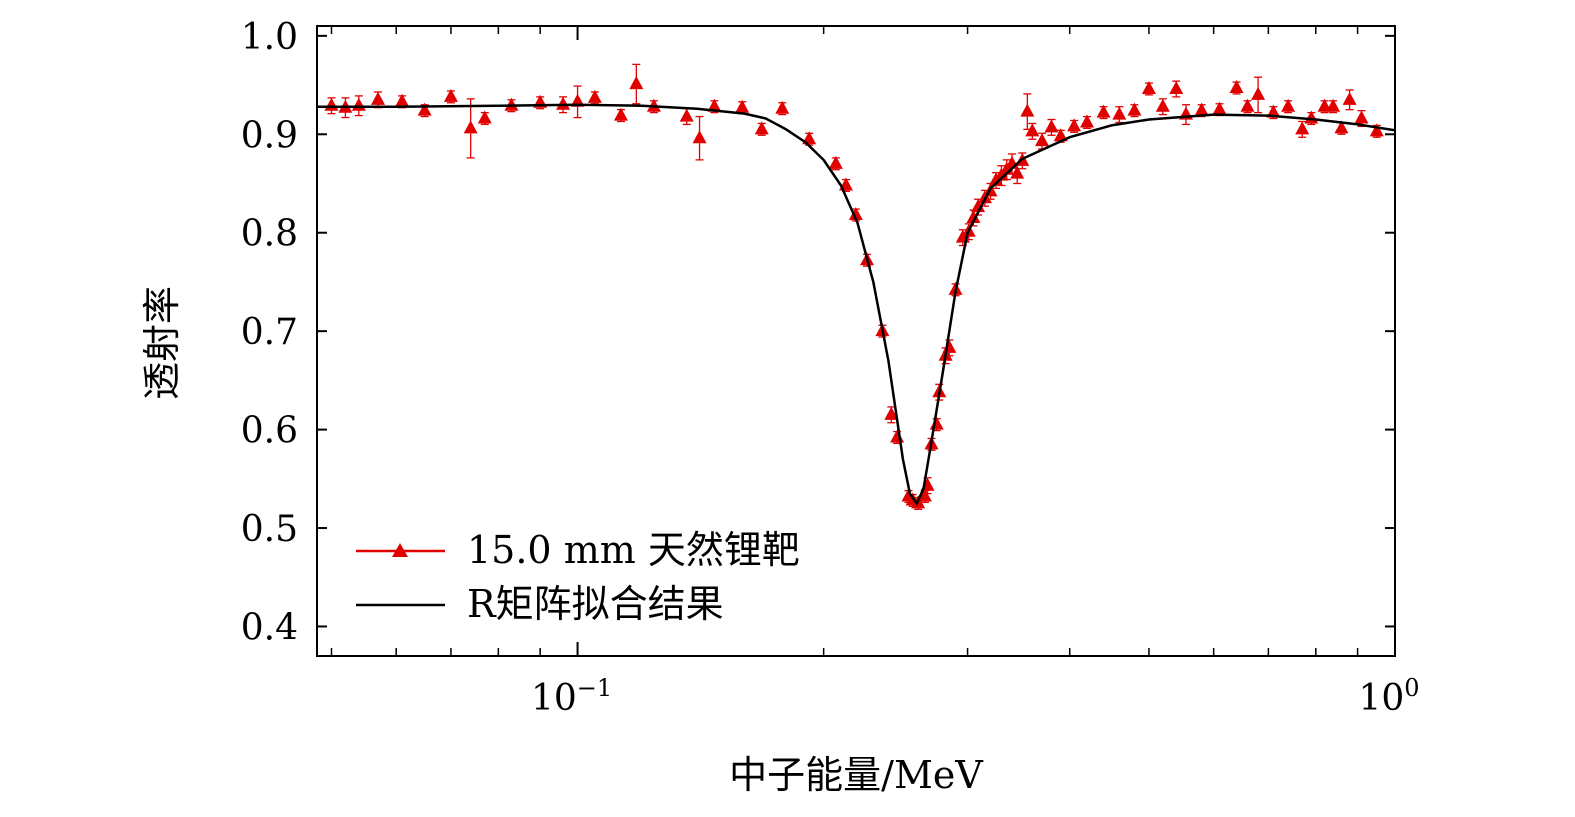 This screenshot has height=817, width=1575. Describe the element at coordinates (269, 529) in the screenshot. I see `y-tick-label: 0.5` at that location.